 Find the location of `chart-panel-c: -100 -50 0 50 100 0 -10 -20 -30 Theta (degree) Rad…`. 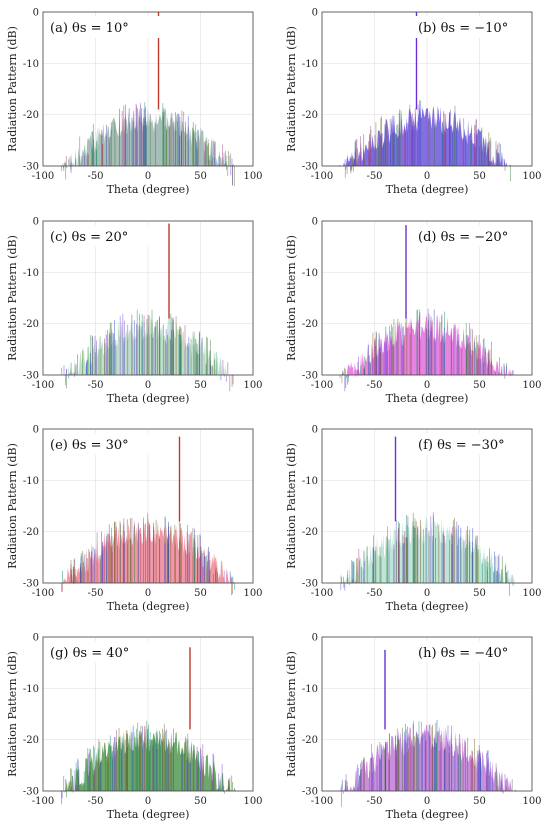

chart-panel-c: -100 -50 0 50 100 0 -10 -20 -30 Theta (degree) Rad… is located at coordinates (134, 311).